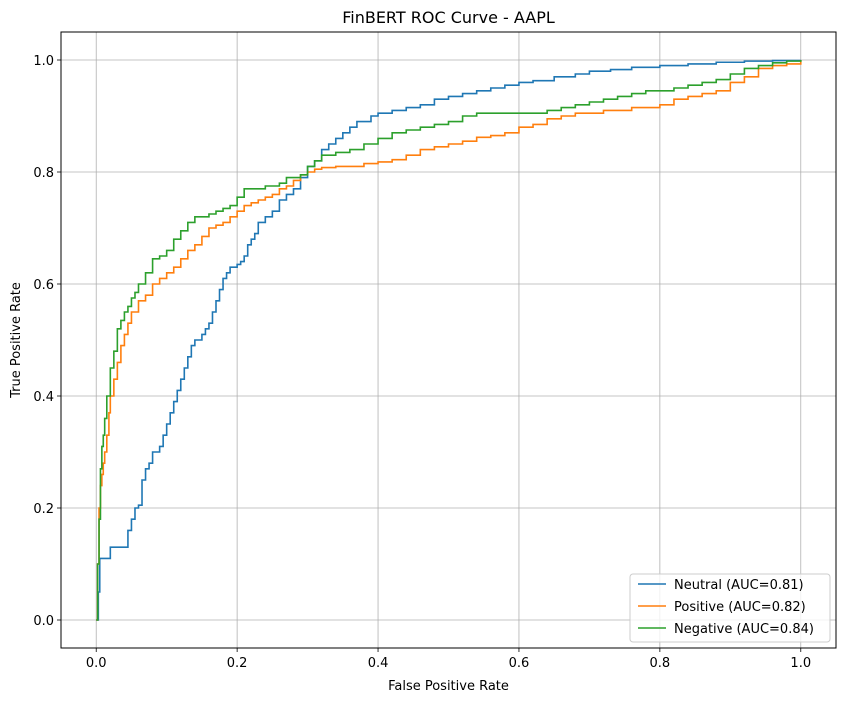 The image size is (846, 705). Describe the element at coordinates (448, 17) in the screenshot. I see `chart-title: FinBERT ROC Curve - AAPL` at that location.